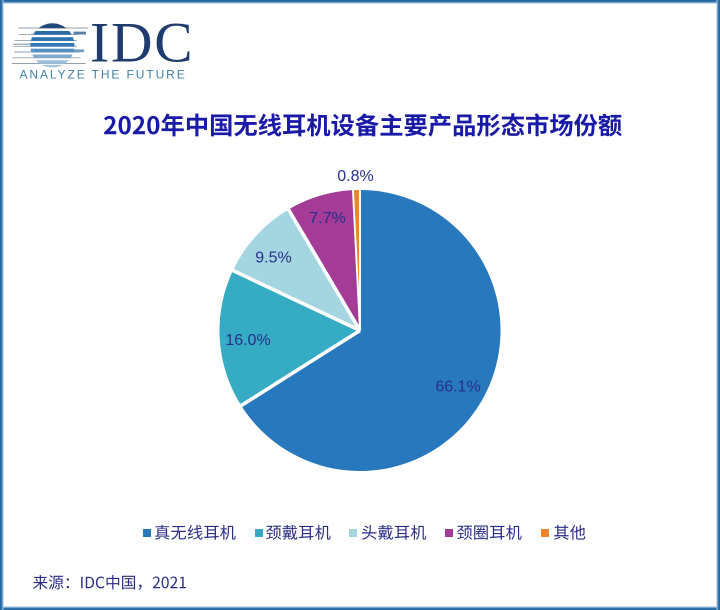  I want to click on svg-text: 7.7%, so click(327, 218).